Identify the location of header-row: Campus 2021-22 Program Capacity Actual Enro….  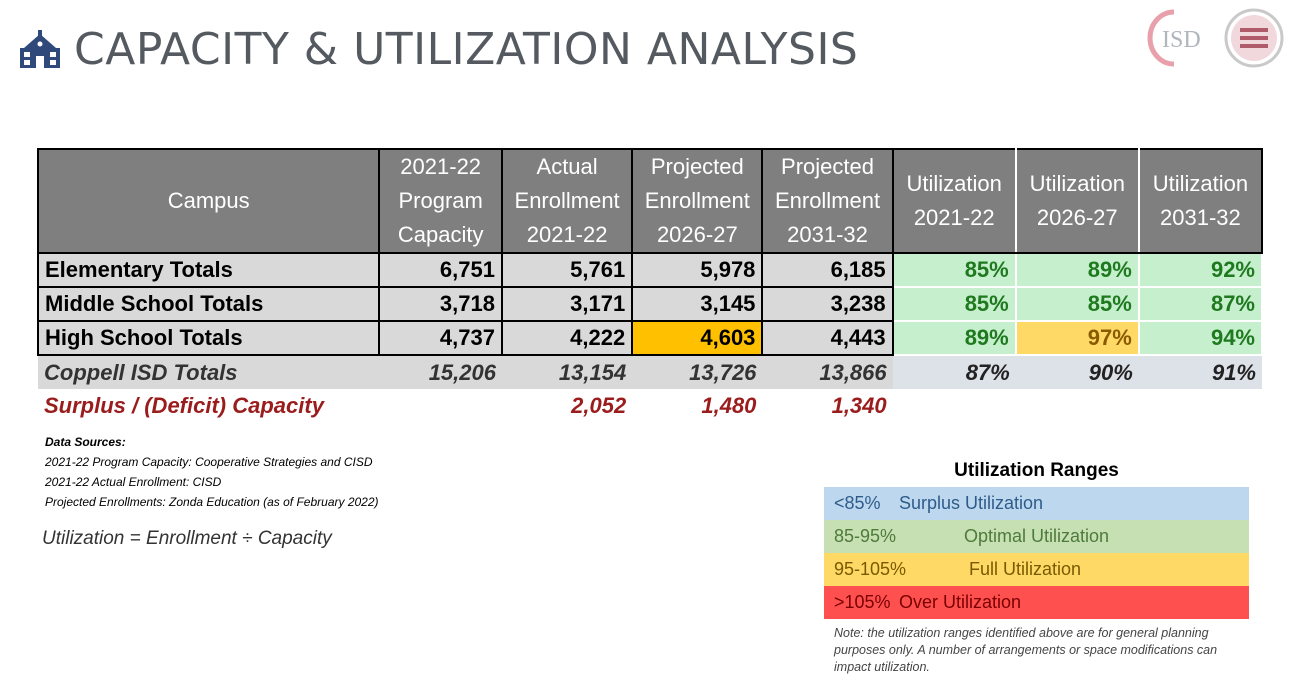
(650, 201).